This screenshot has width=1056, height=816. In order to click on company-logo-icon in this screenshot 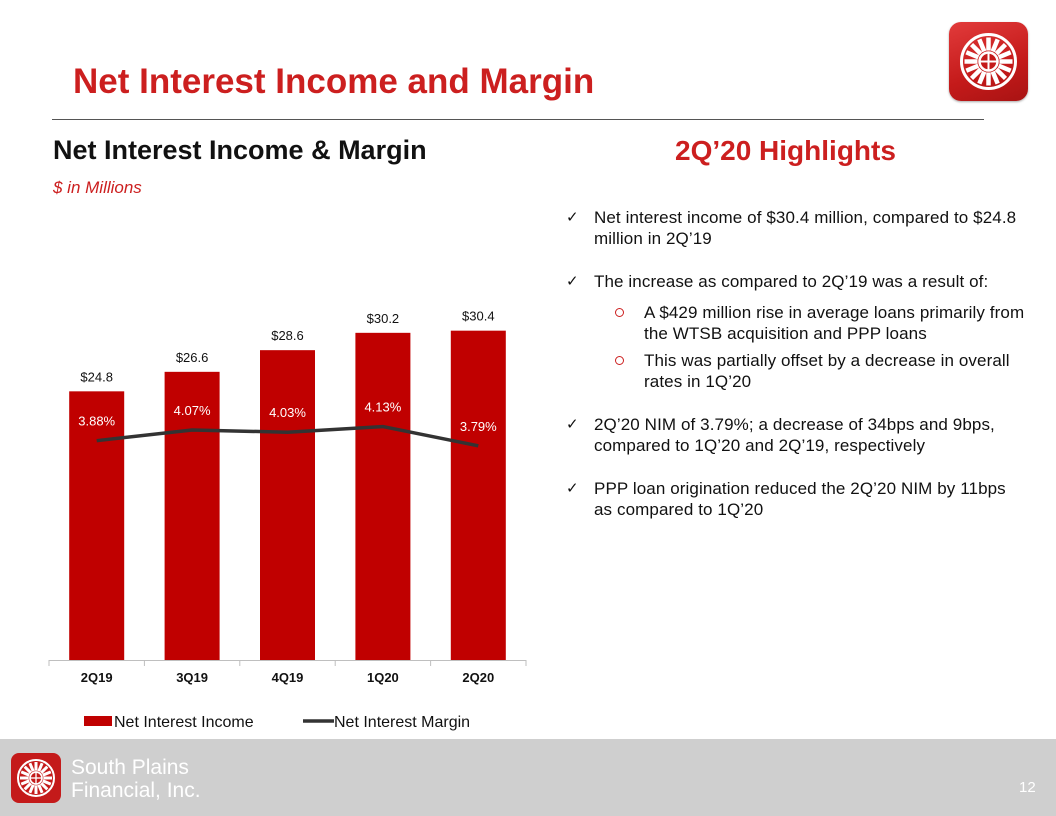, I will do `click(988, 61)`.